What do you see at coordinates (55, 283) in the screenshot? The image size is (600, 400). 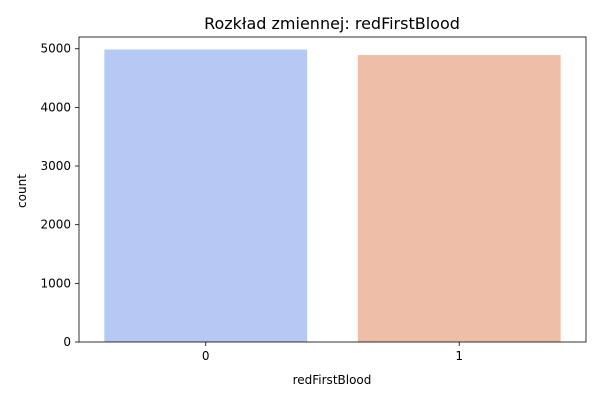 I see `y-tick-label: 1000` at bounding box center [55, 283].